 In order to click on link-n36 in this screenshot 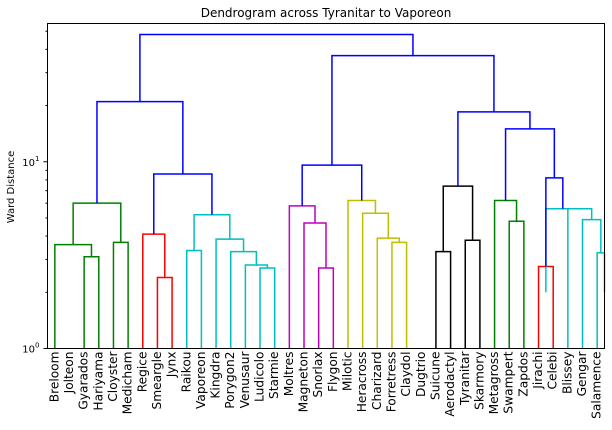, I will do `click(413, 110)`.